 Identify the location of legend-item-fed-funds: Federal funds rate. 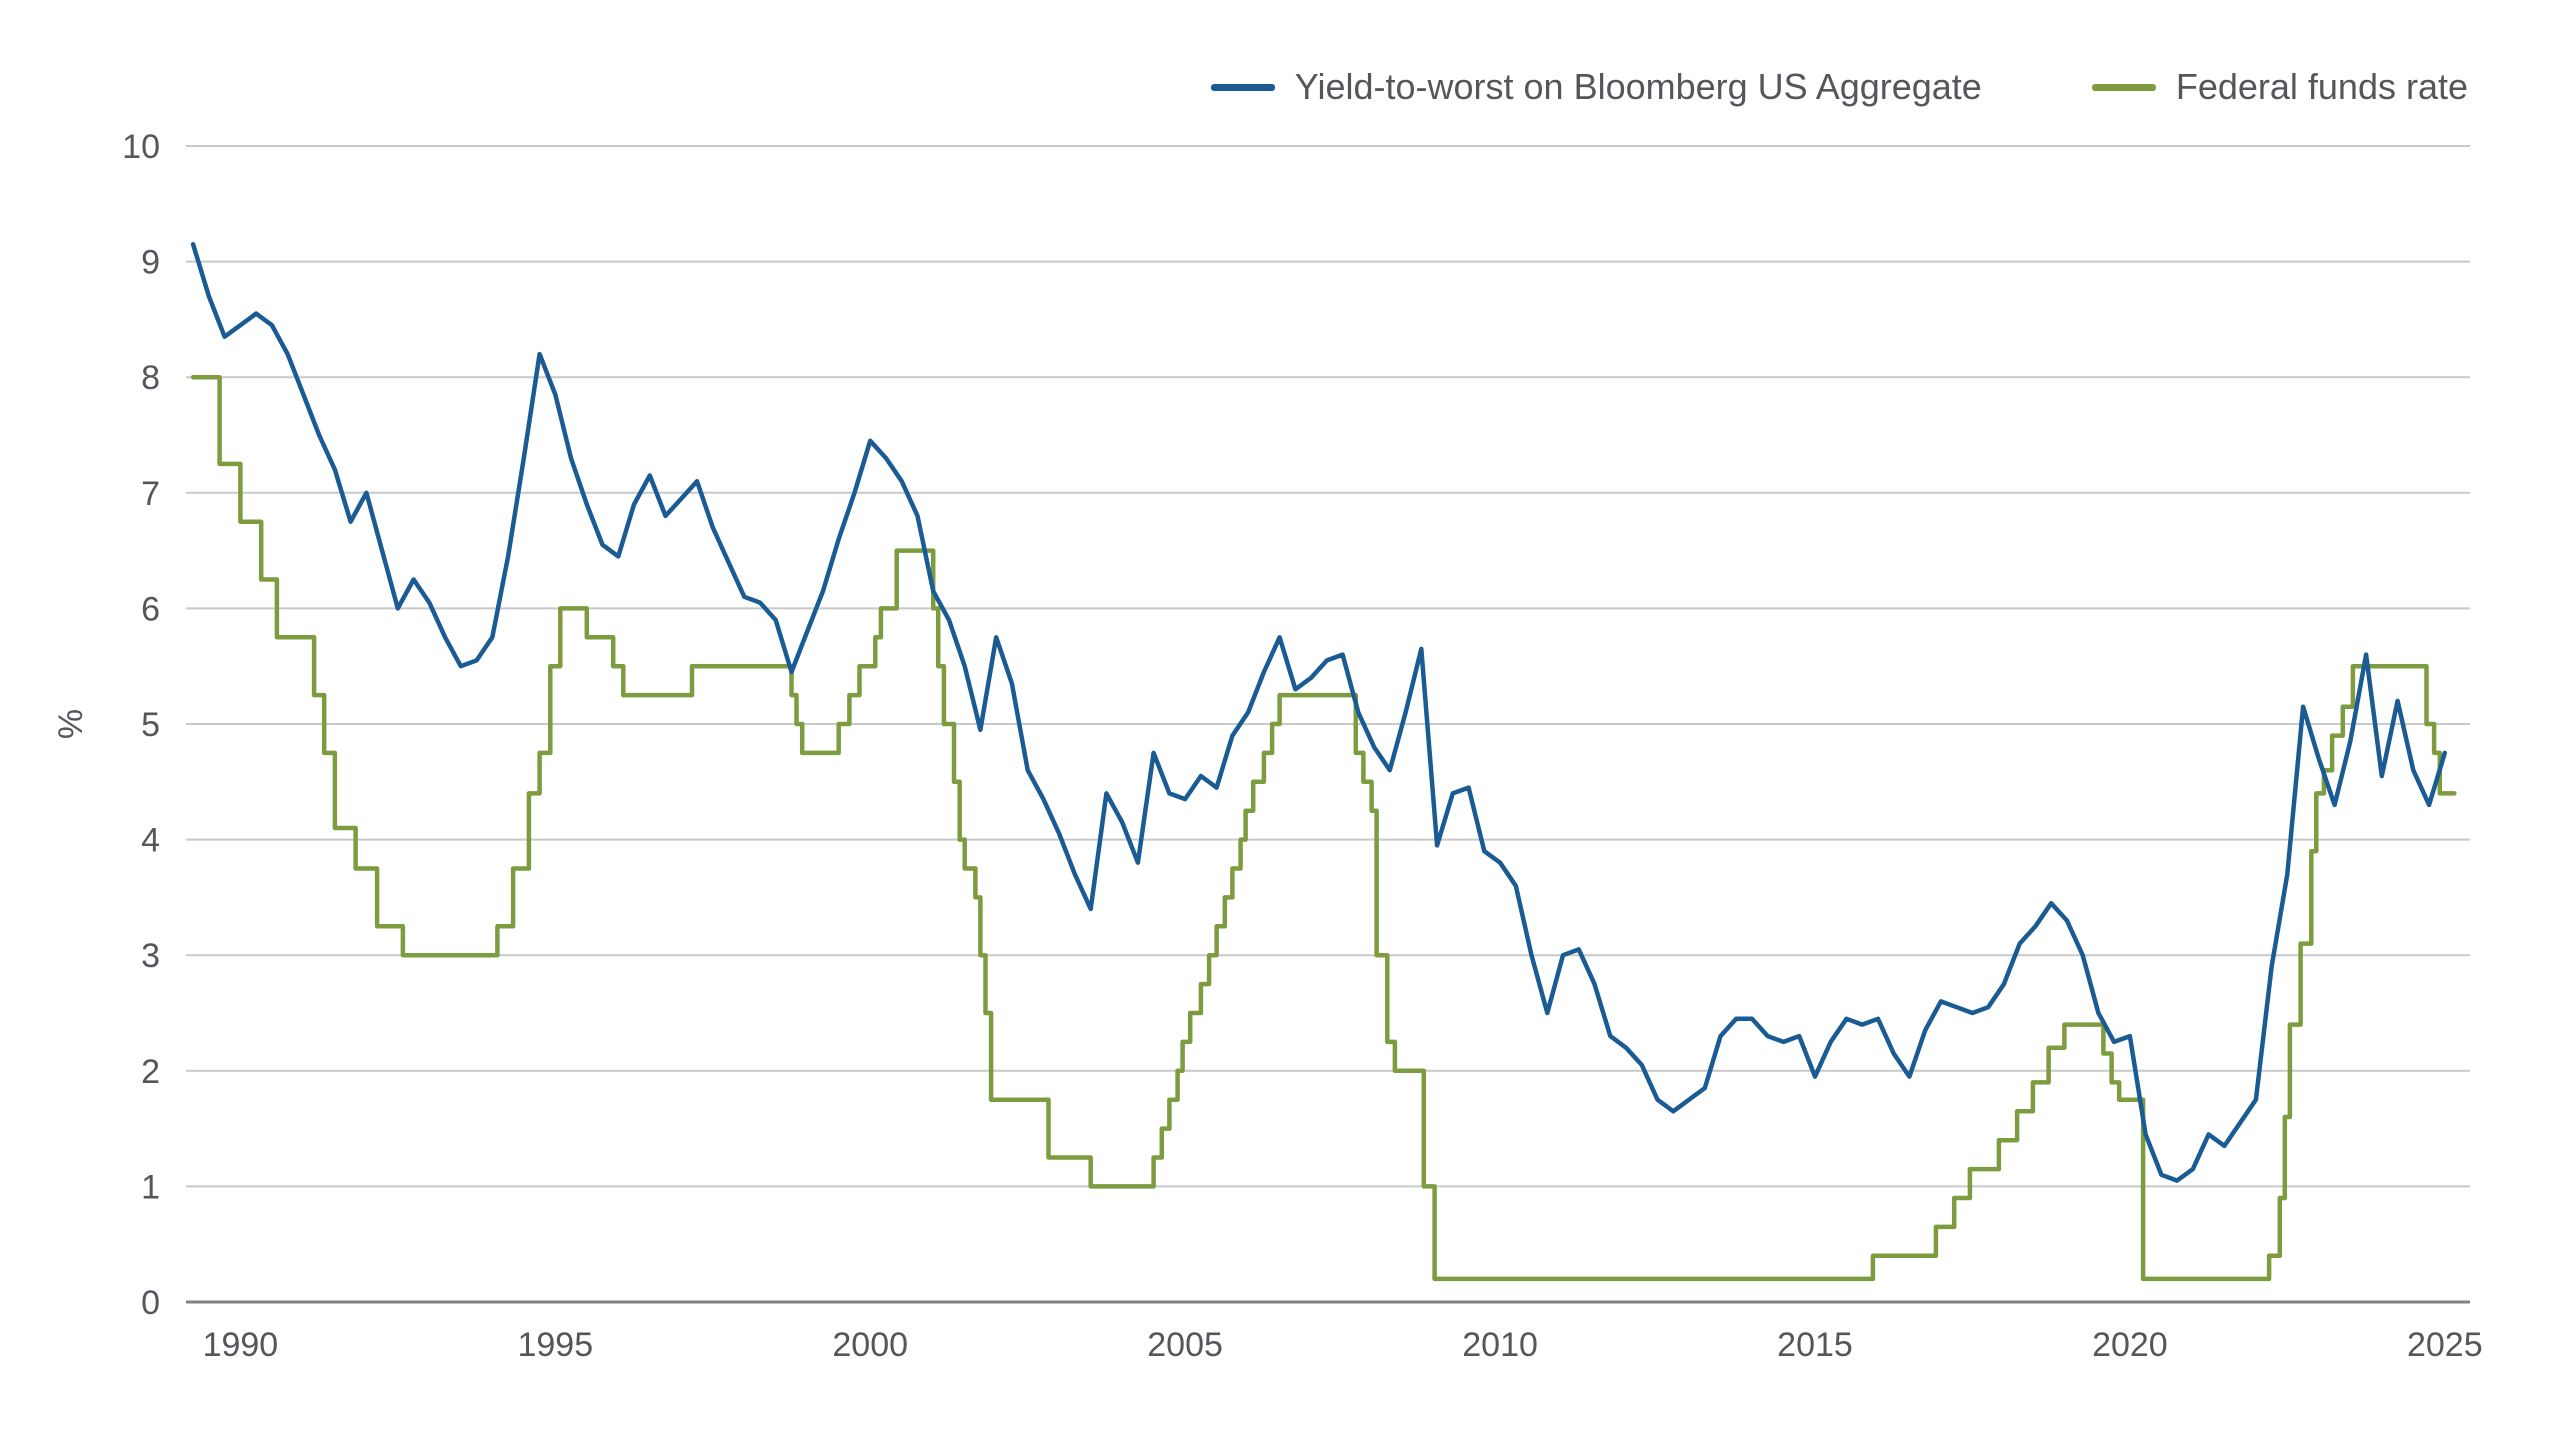
(2279, 87).